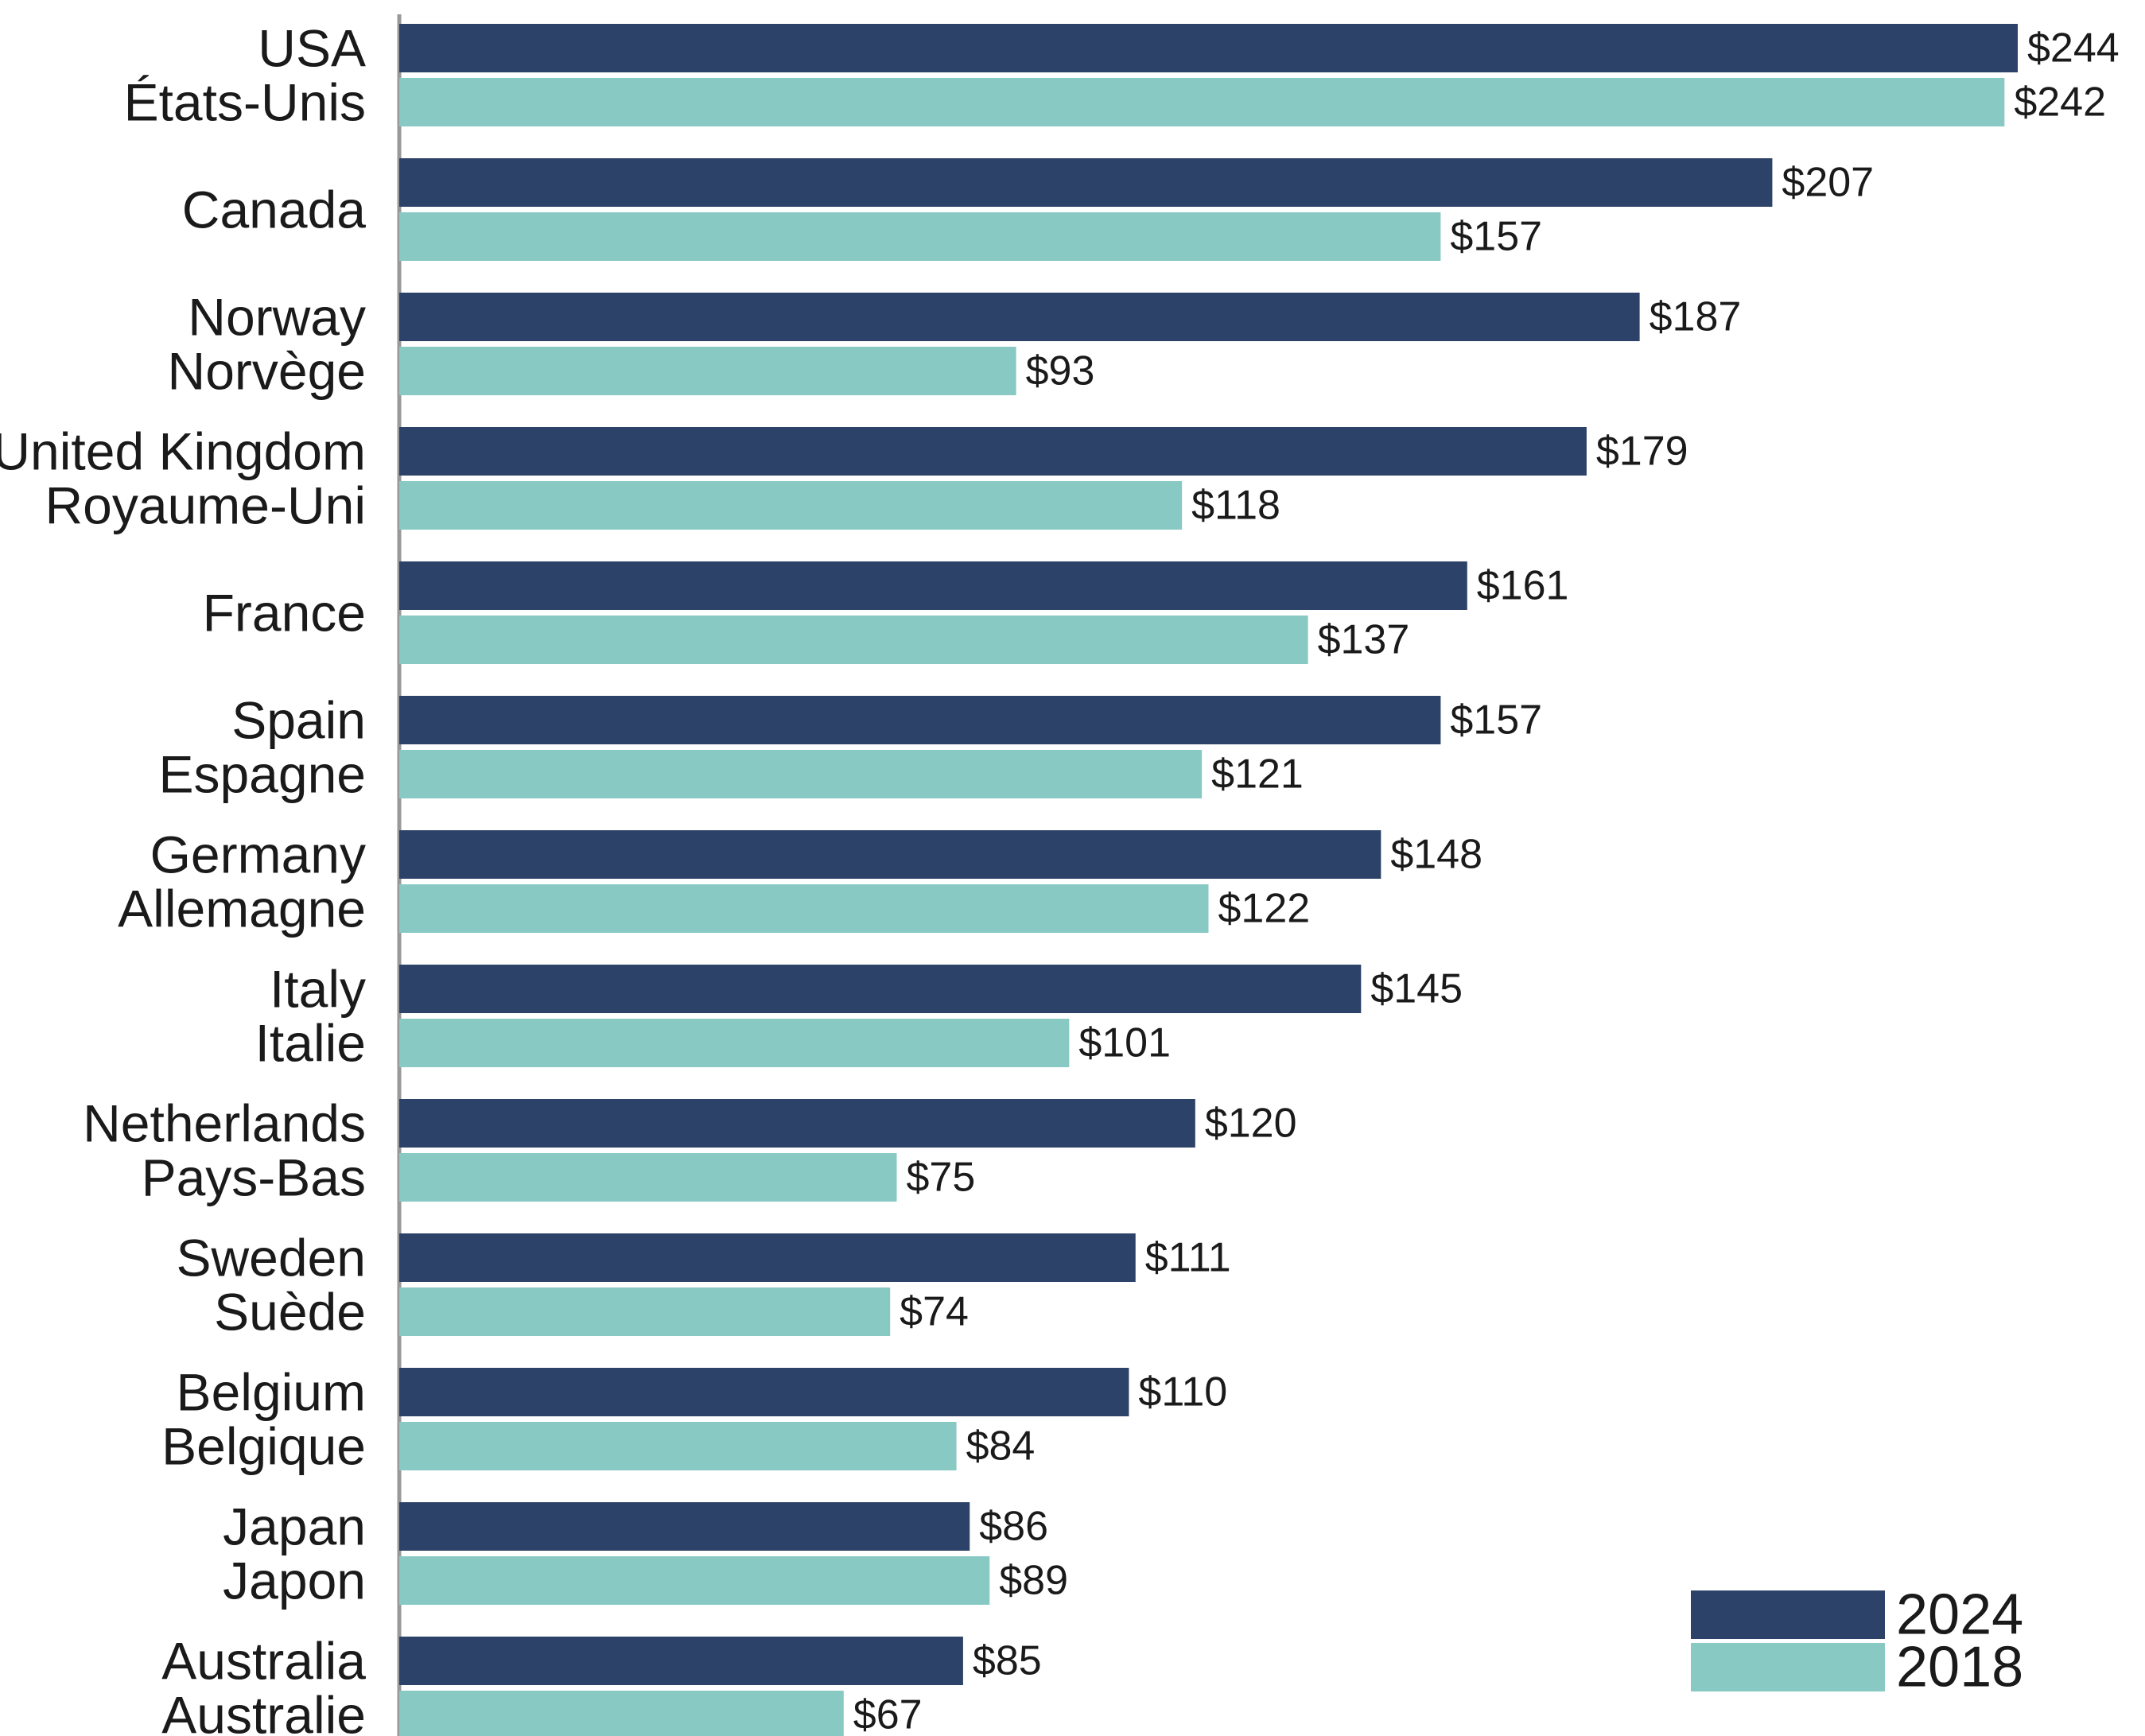  I want to click on category-label-5-1: Espagne, so click(262, 774).